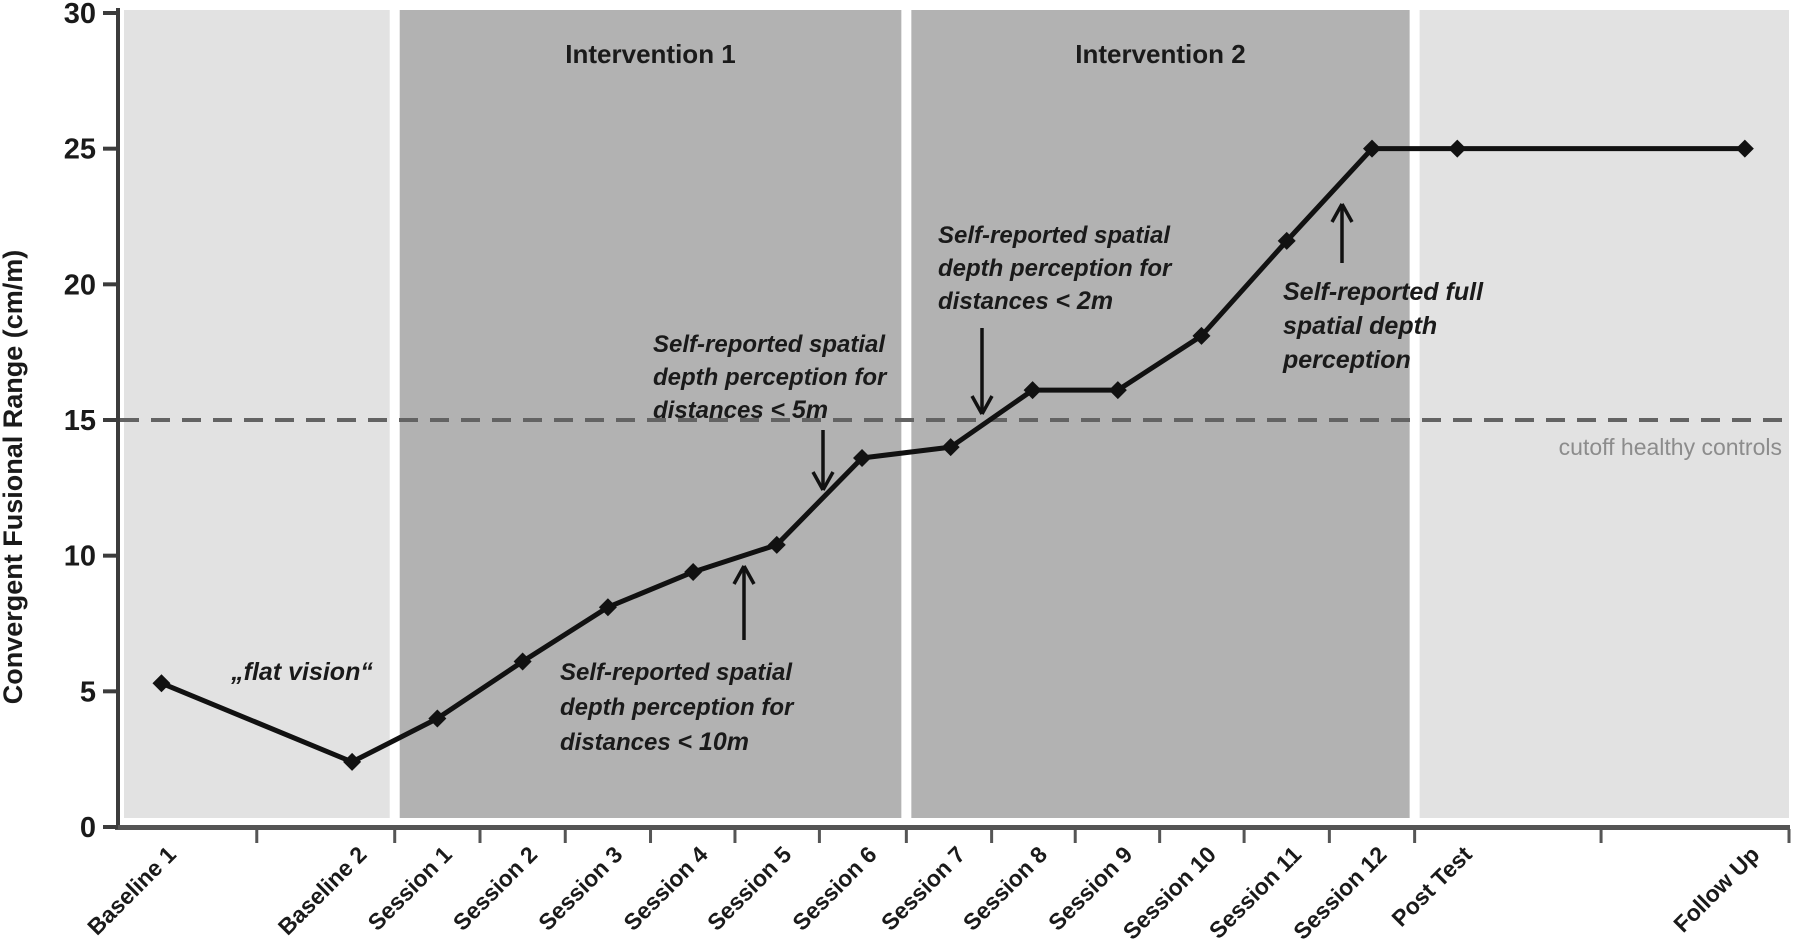 The width and height of the screenshot is (1800, 943). What do you see at coordinates (88, 828) in the screenshot?
I see `y-tick-label: 0` at bounding box center [88, 828].